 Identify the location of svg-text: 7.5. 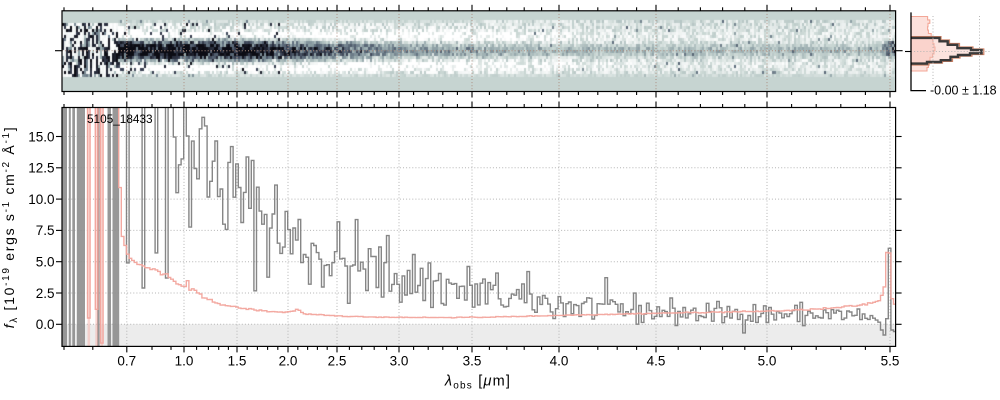
(45, 230).